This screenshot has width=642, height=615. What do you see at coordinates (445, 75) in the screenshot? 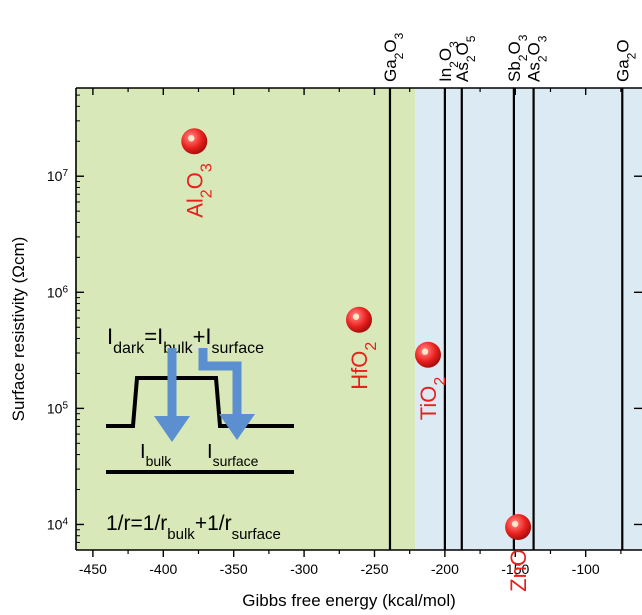
I see `label-part: In` at bounding box center [445, 75].